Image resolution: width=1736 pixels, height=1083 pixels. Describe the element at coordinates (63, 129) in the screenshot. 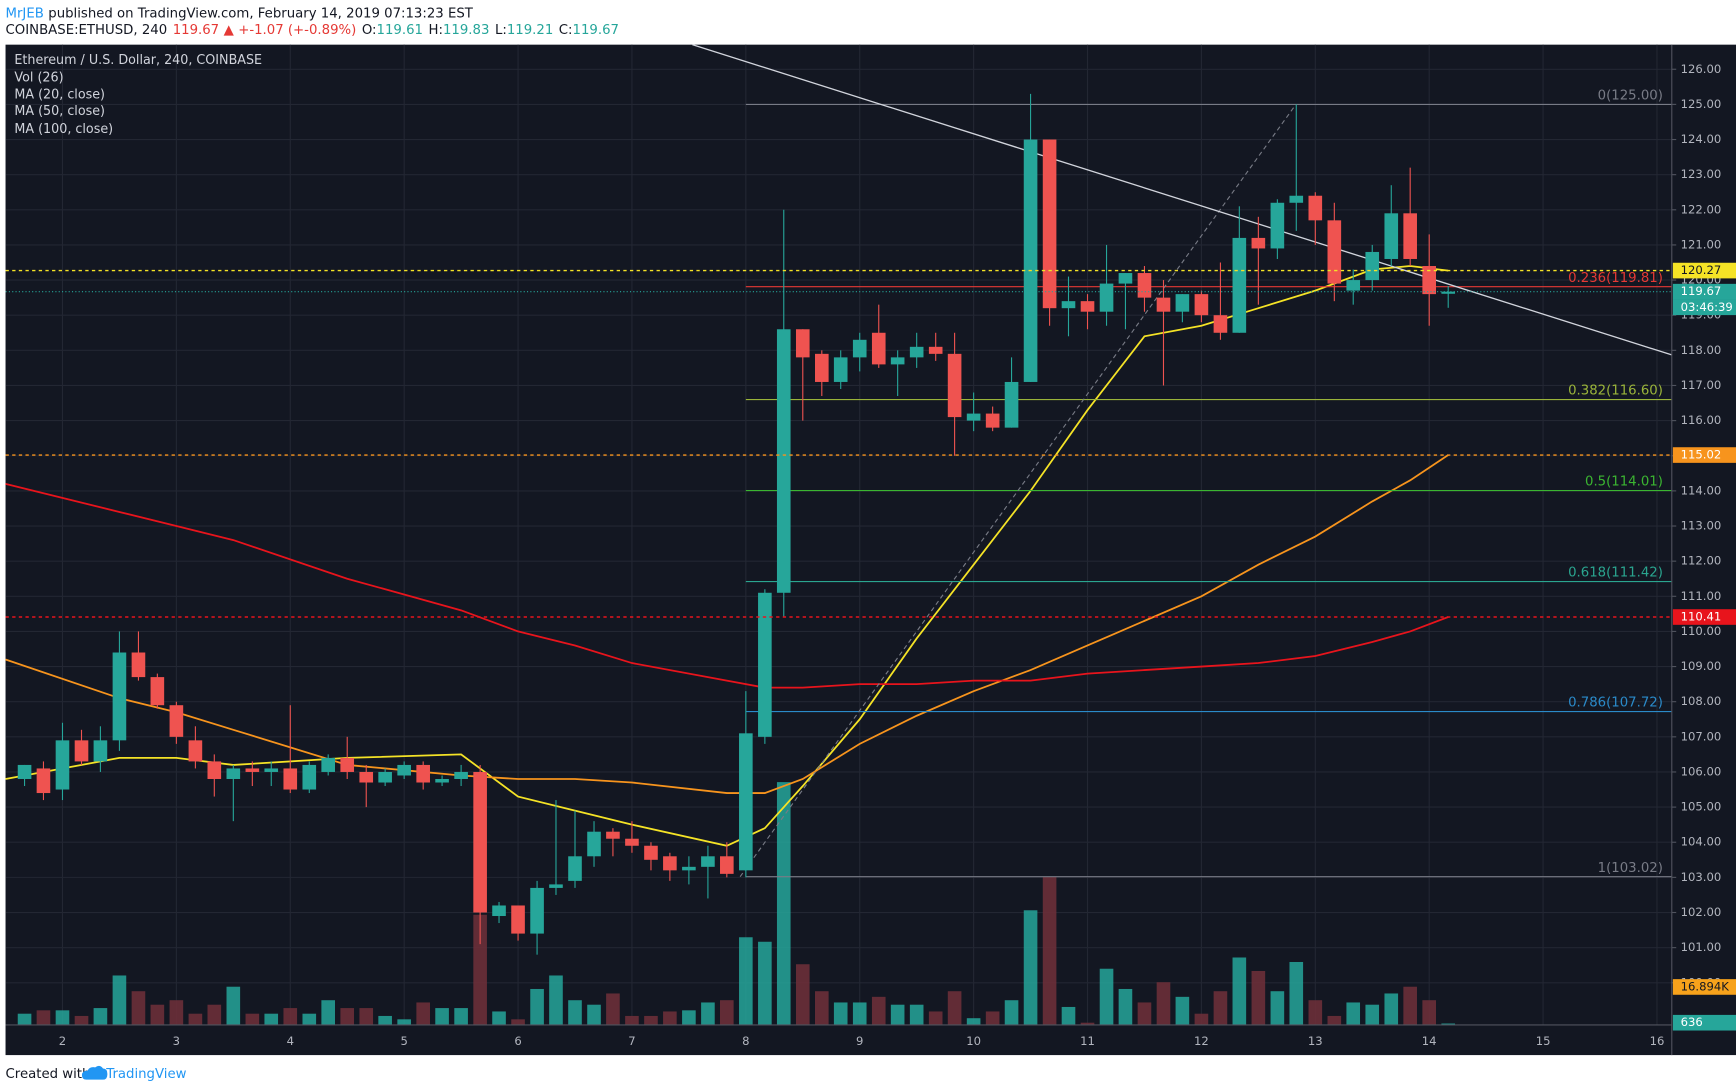

I see `legend-ma: MA (100, close)` at that location.